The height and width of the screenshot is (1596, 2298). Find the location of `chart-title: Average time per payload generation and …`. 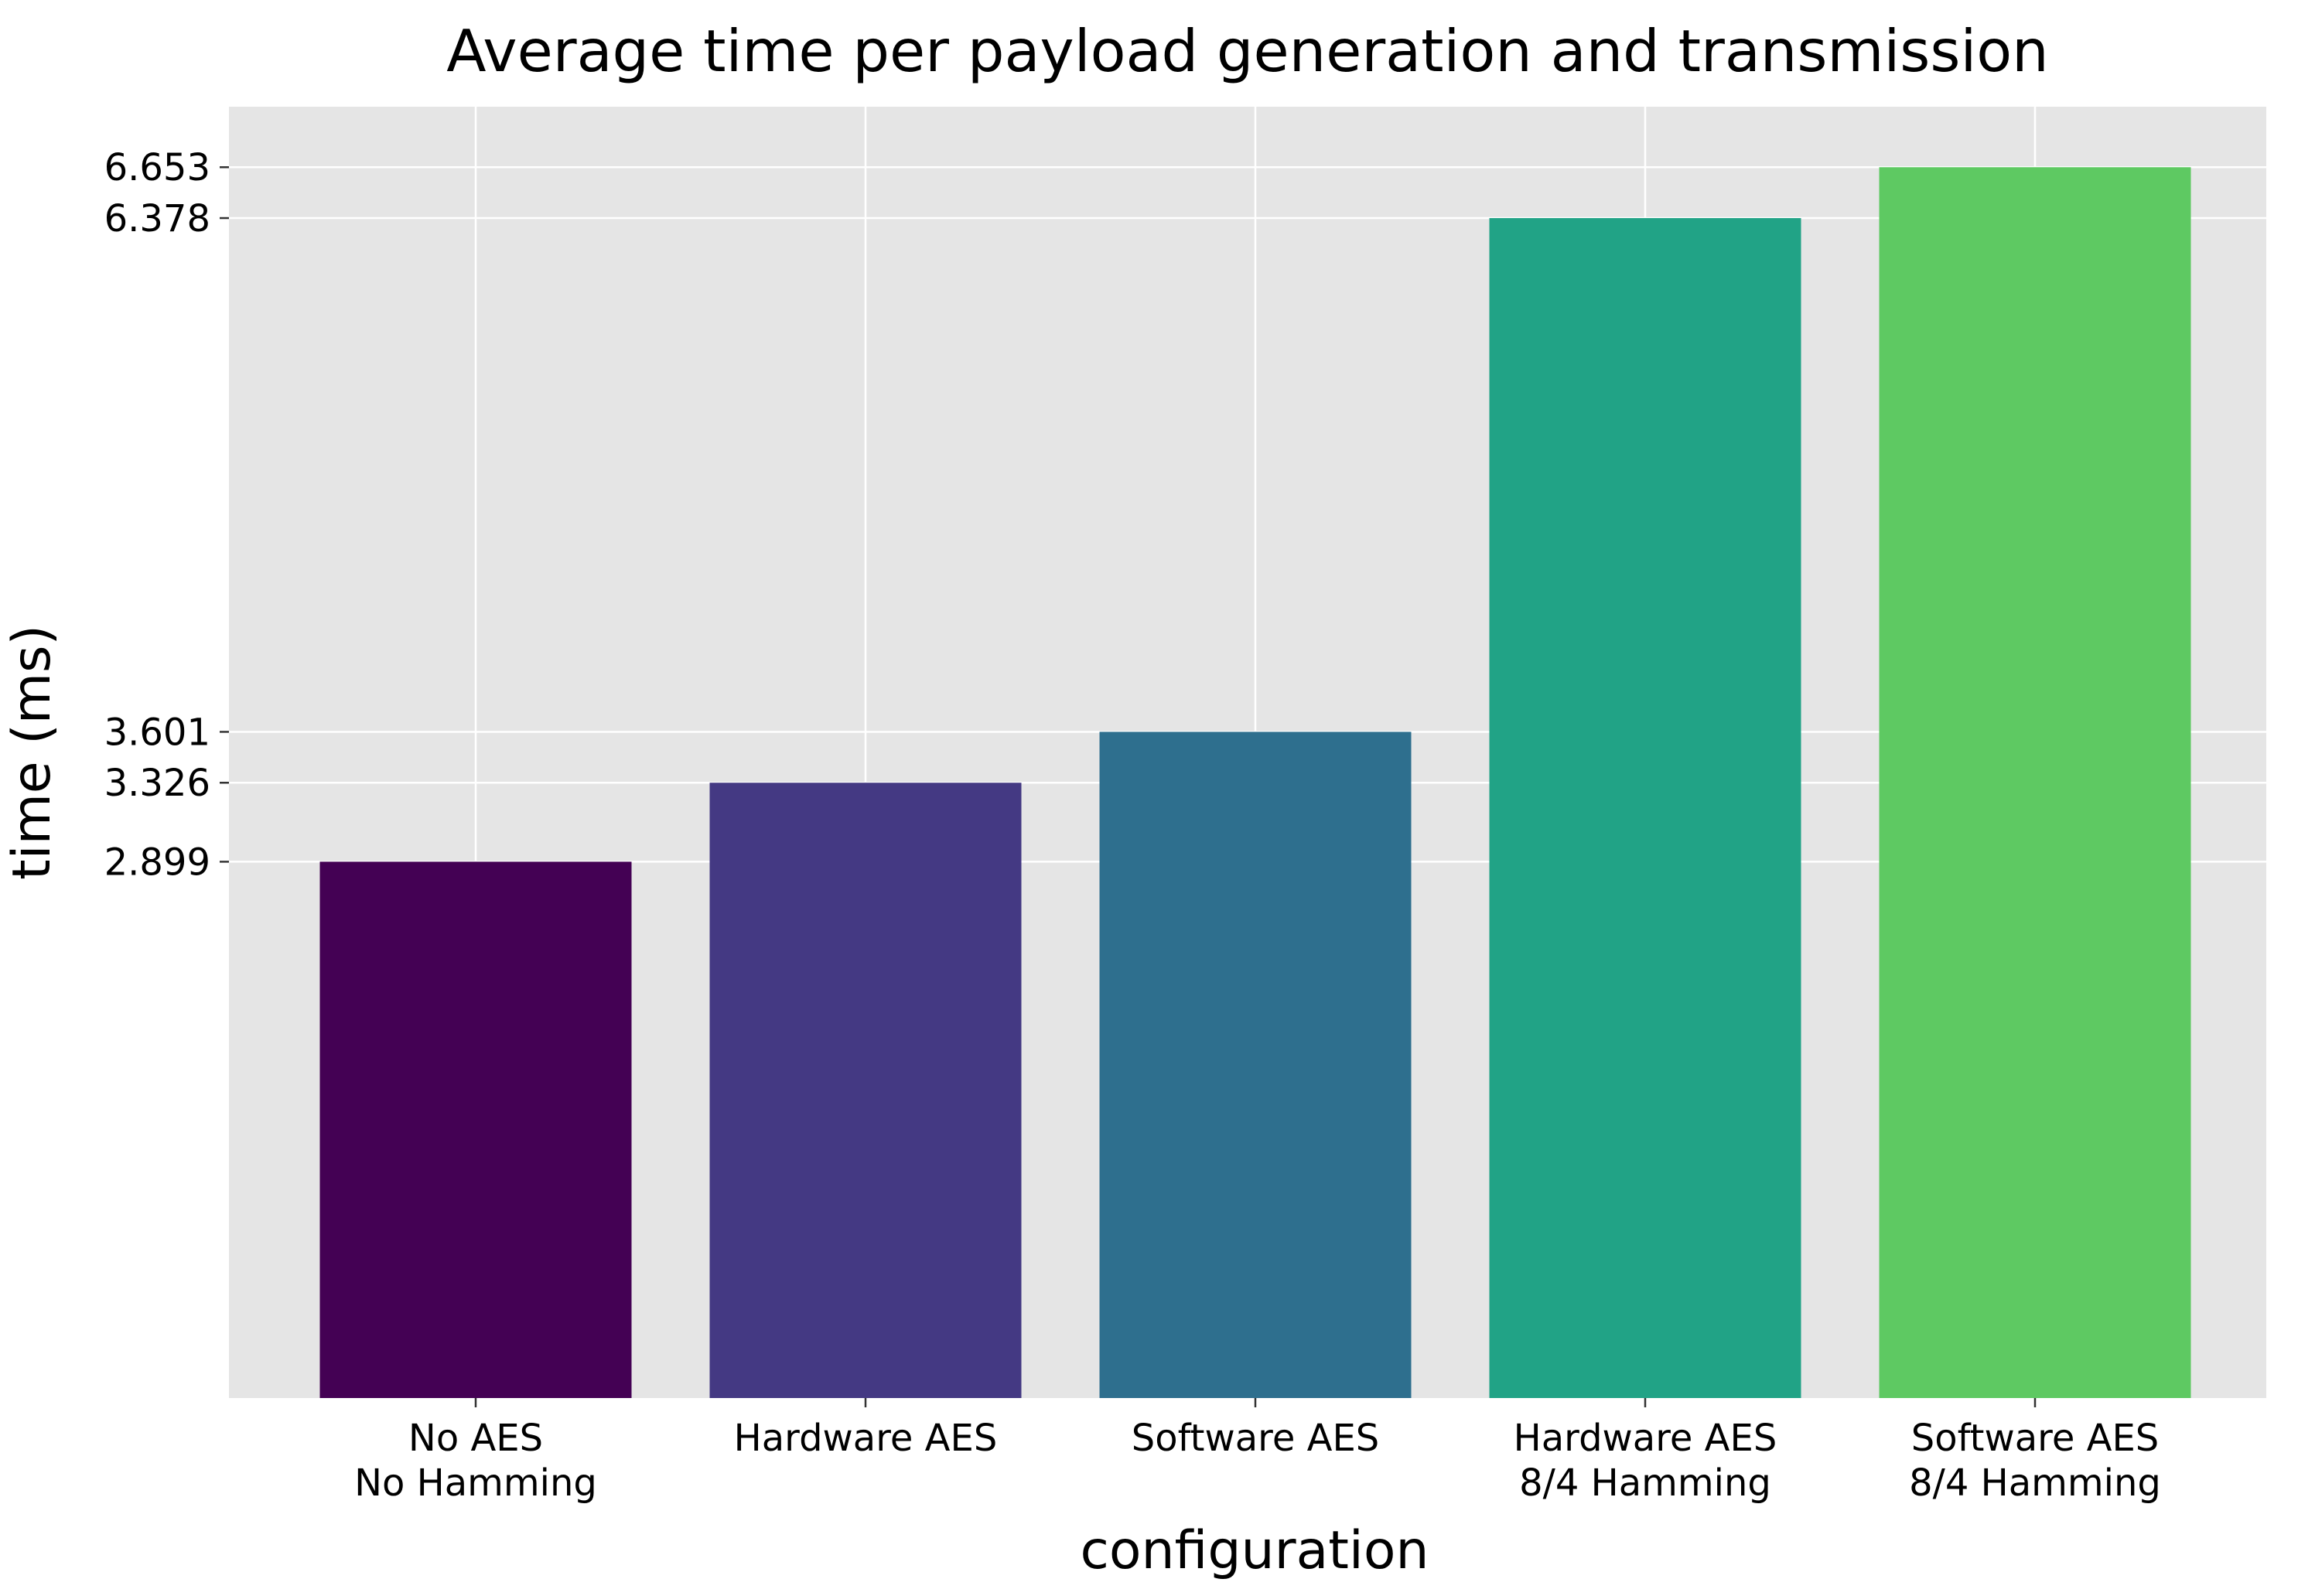

chart-title: Average time per payload generation and … is located at coordinates (1247, 51).